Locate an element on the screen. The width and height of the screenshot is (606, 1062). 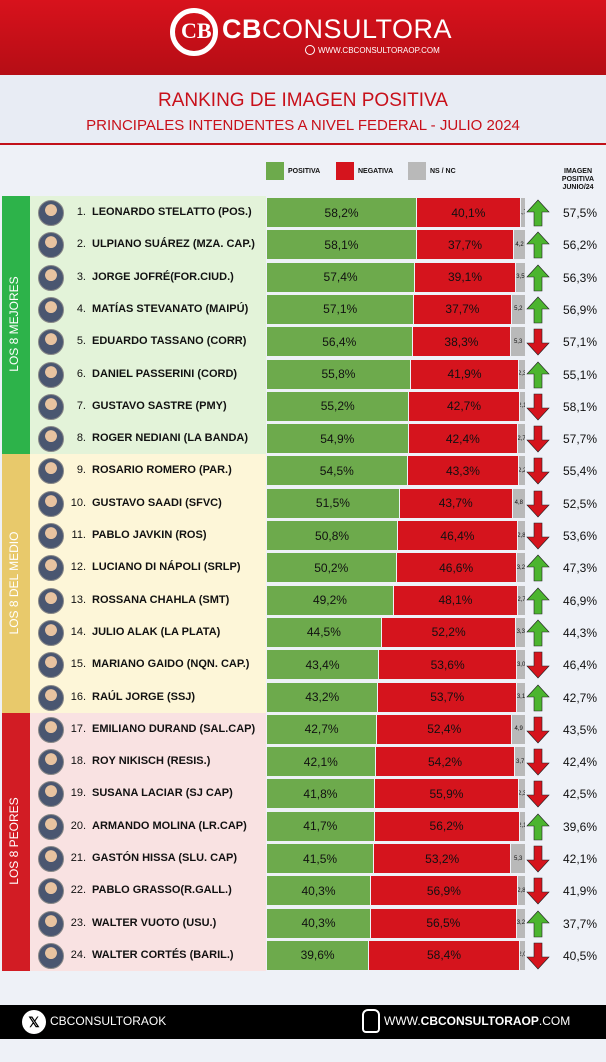
previous-header-line-2: POSITIVA is located at coordinates (578, 179).